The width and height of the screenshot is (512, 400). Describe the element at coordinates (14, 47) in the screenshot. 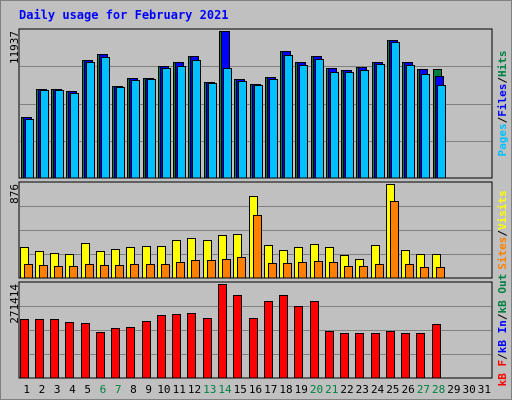

I see `y-max-label: 11937` at that location.